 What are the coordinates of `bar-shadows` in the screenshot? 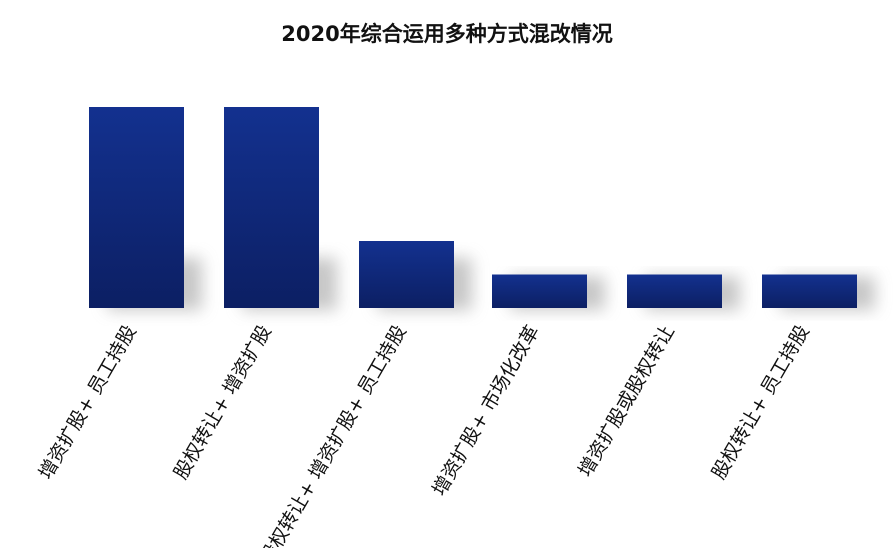 It's located at (491, 284).